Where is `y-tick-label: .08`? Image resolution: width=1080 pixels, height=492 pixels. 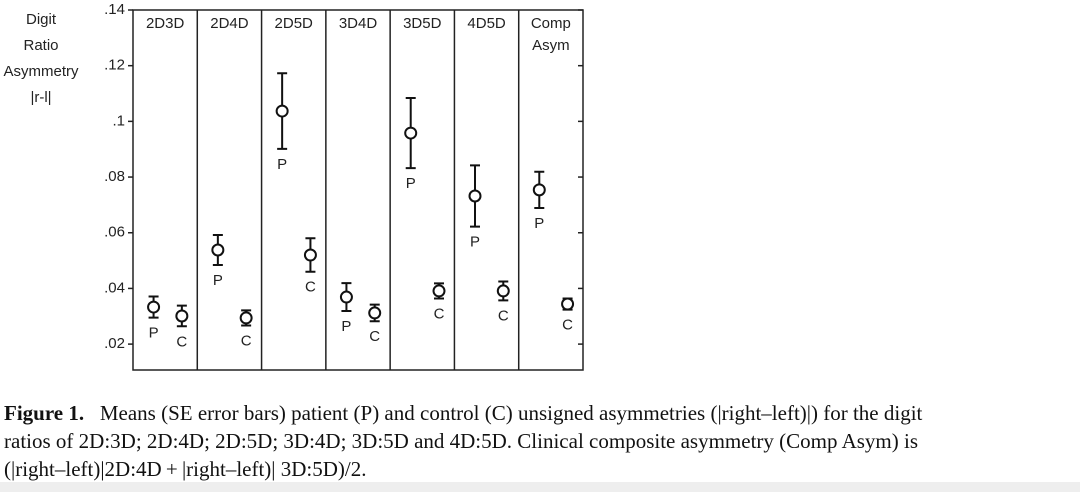
y-tick-label: .08 is located at coordinates (114, 176).